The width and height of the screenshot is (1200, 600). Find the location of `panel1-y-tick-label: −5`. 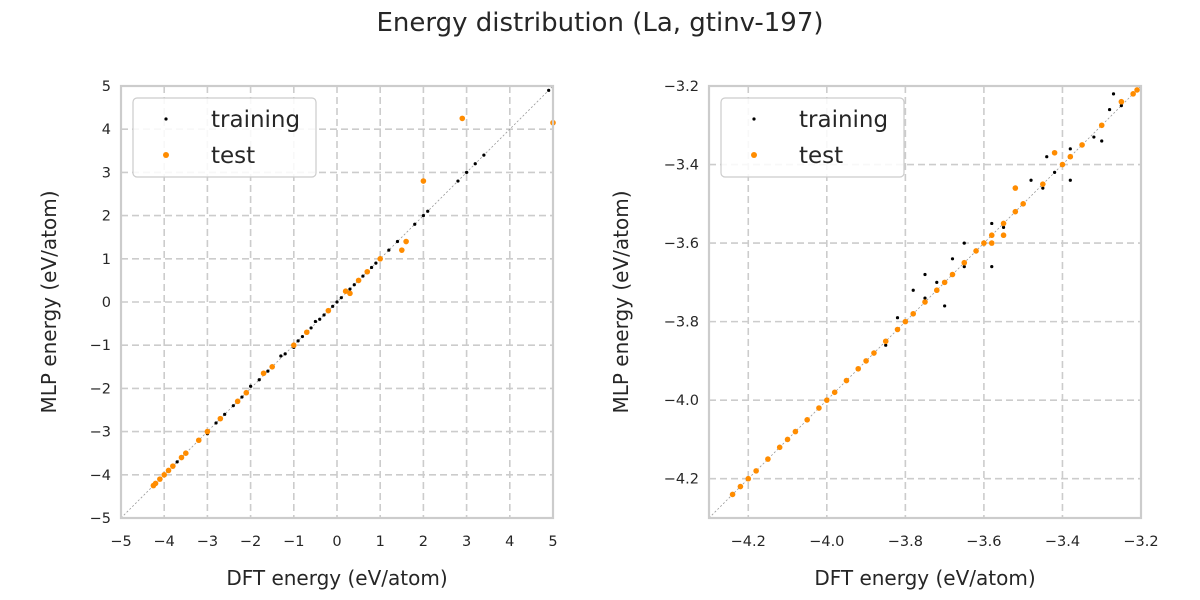

panel1-y-tick-label: −5 is located at coordinates (100, 519).